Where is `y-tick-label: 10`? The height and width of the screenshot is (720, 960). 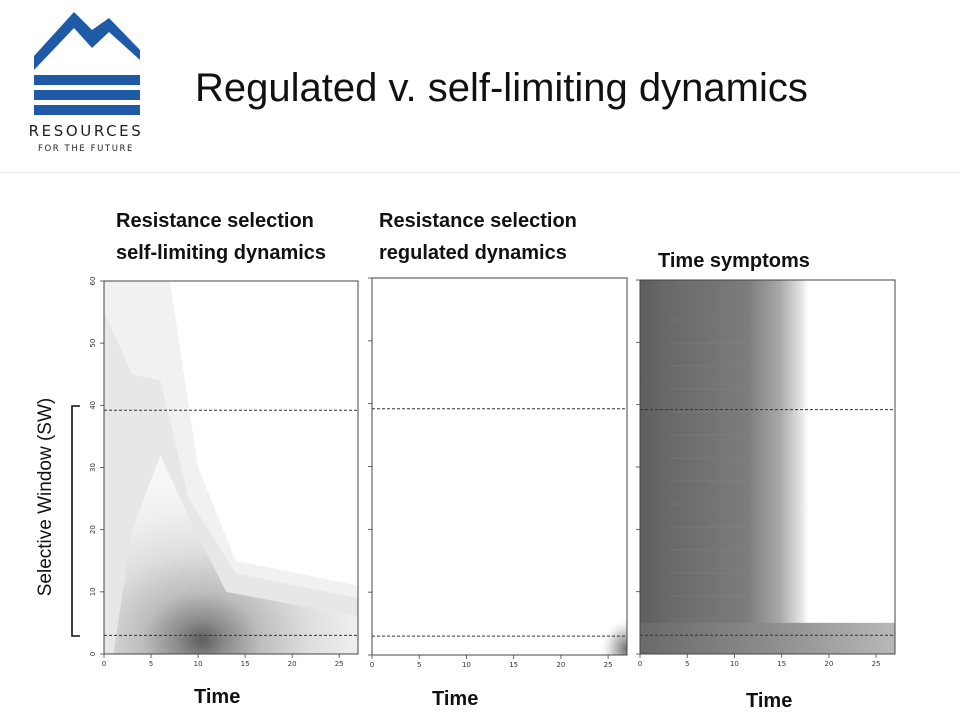 y-tick-label: 10 is located at coordinates (93, 591).